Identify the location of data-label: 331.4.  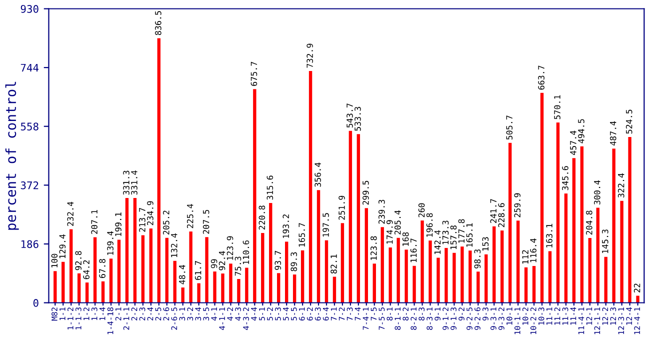
(134, 182).